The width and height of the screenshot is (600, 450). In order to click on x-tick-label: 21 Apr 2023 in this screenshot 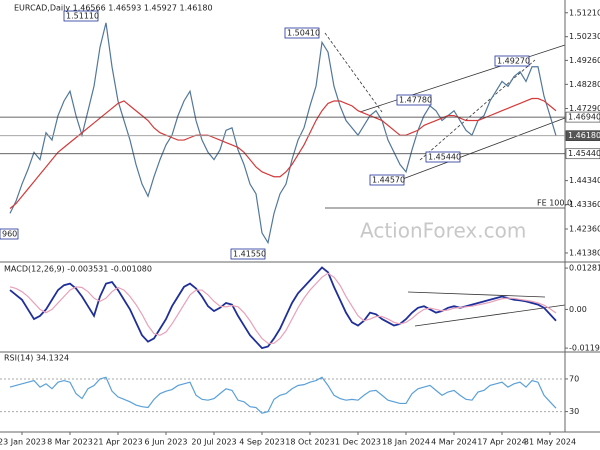, I will do `click(117, 442)`.